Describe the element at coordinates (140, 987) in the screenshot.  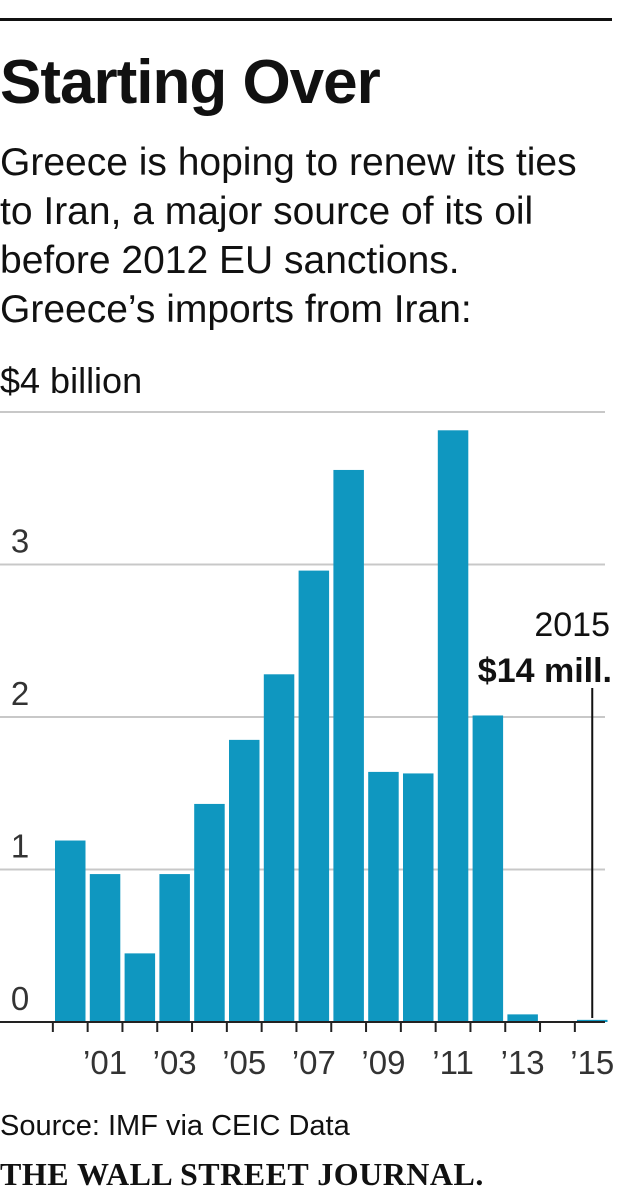
I see `bar-2002` at that location.